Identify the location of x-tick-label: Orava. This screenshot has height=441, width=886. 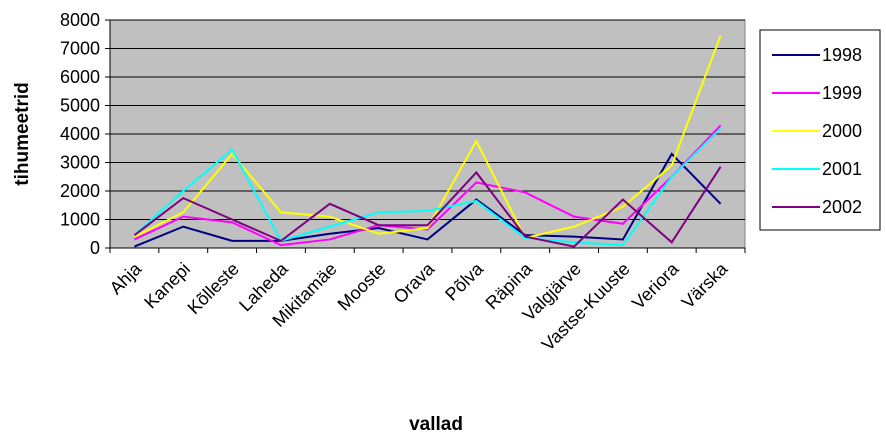
(415, 283).